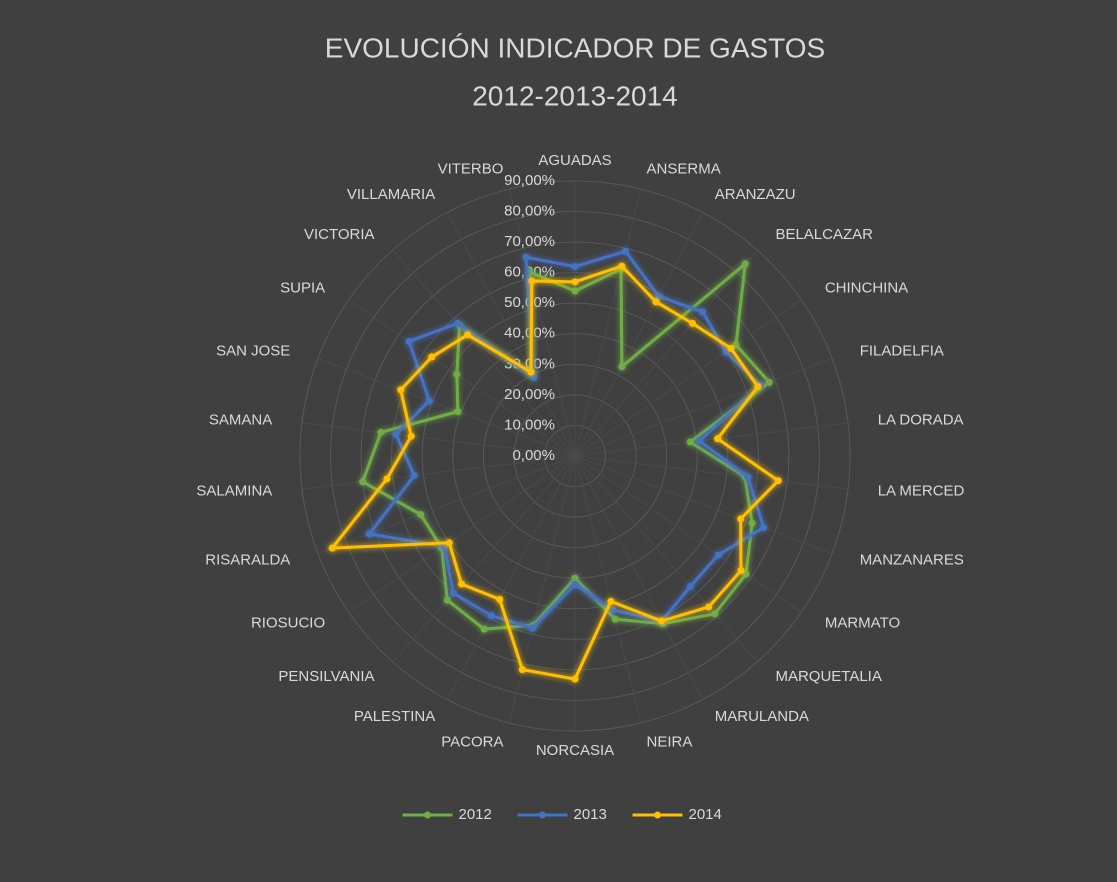  Describe the element at coordinates (866, 287) in the screenshot. I see `category-label: CHINCHINA` at that location.